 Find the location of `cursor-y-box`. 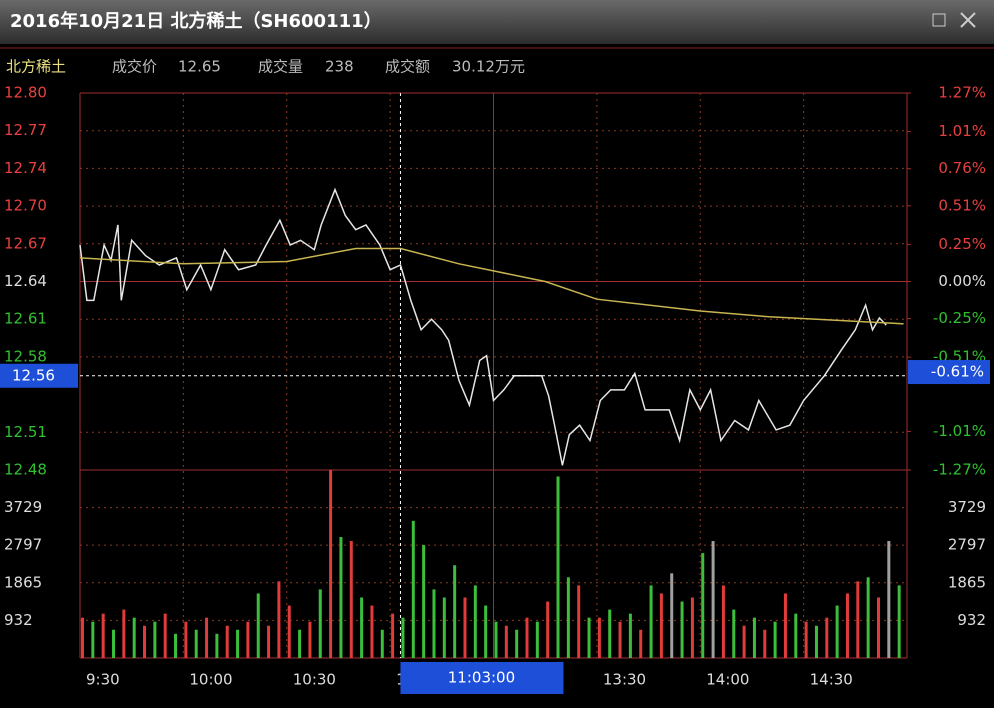

cursor-y-box is located at coordinates (39, 375).